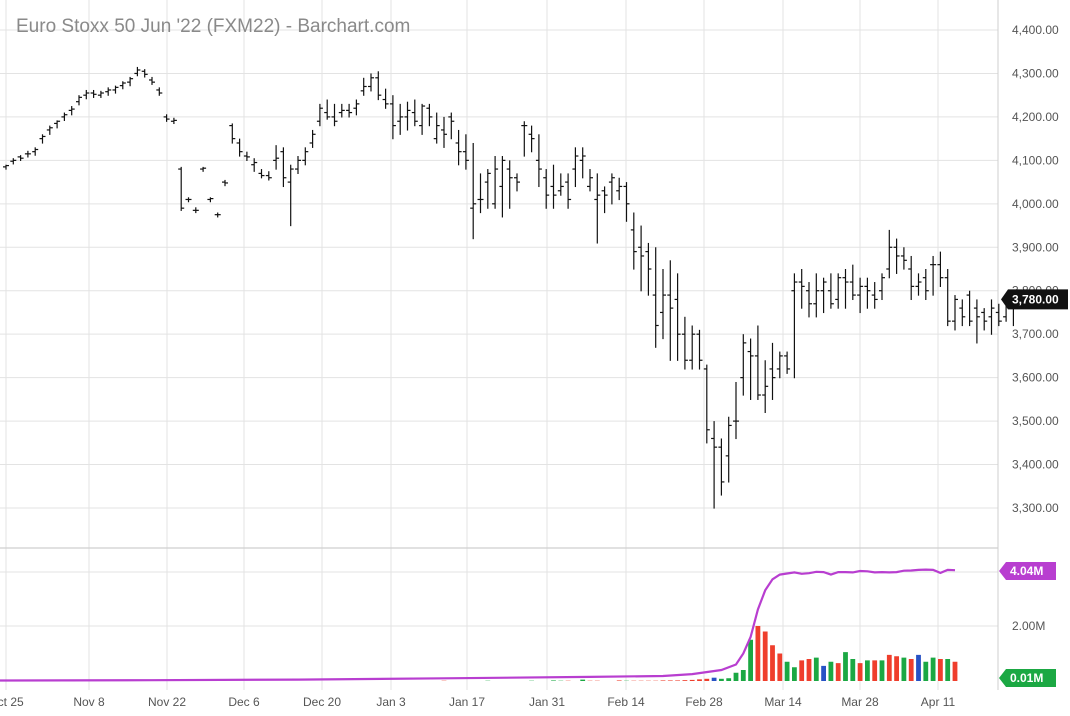 The width and height of the screenshot is (1070, 716). What do you see at coordinates (391, 702) in the screenshot?
I see `time-tick-label: Jan 3` at bounding box center [391, 702].